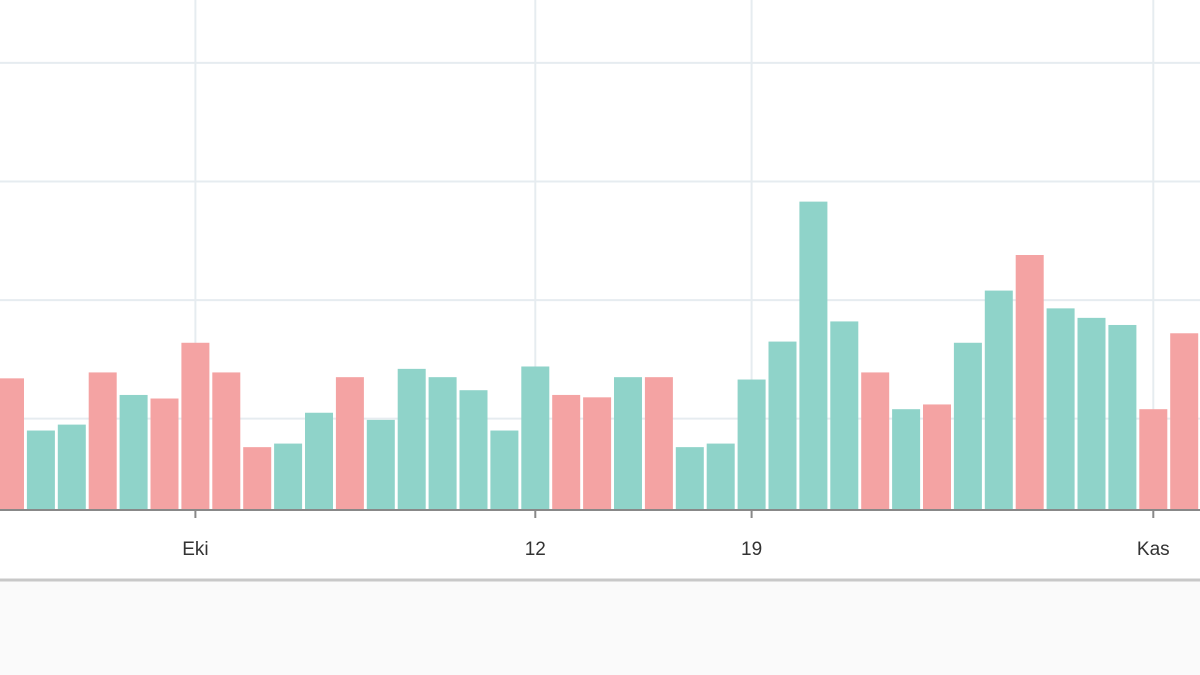  Describe the element at coordinates (751, 549) in the screenshot. I see `x-tick-label: 19` at that location.